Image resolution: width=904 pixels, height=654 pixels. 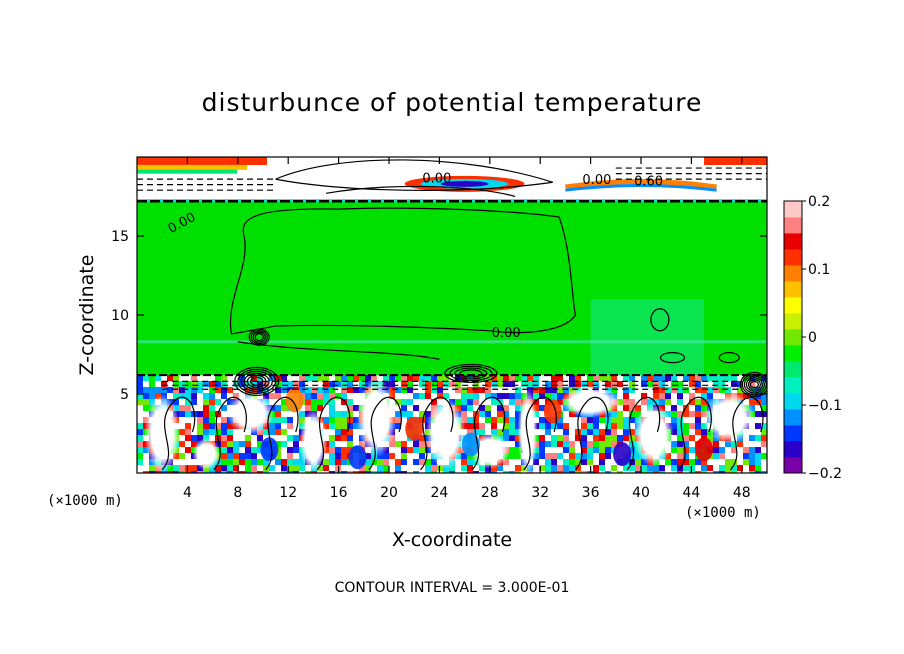 What do you see at coordinates (591, 493) in the screenshot?
I see `x-tick-label: 36` at bounding box center [591, 493].